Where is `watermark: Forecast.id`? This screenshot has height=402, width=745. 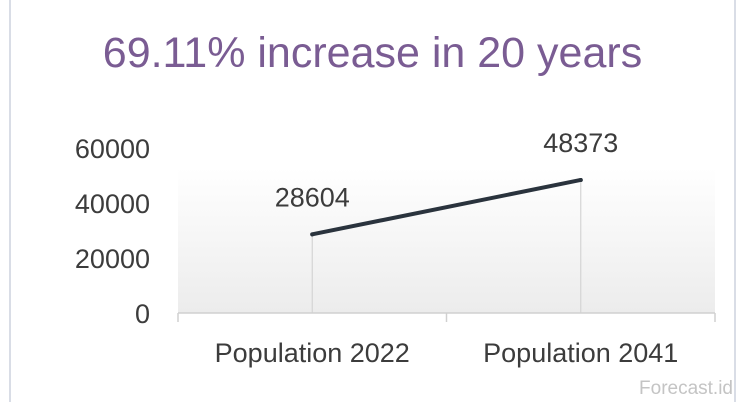 watermark: Forecast.id is located at coordinates (686, 388).